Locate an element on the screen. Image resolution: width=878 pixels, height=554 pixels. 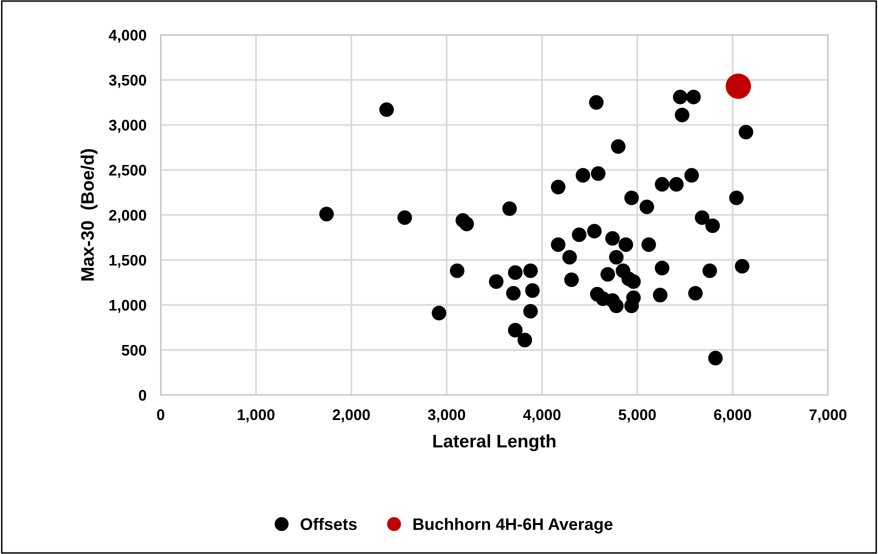
x-tick-label: 6,000 is located at coordinates (733, 415).